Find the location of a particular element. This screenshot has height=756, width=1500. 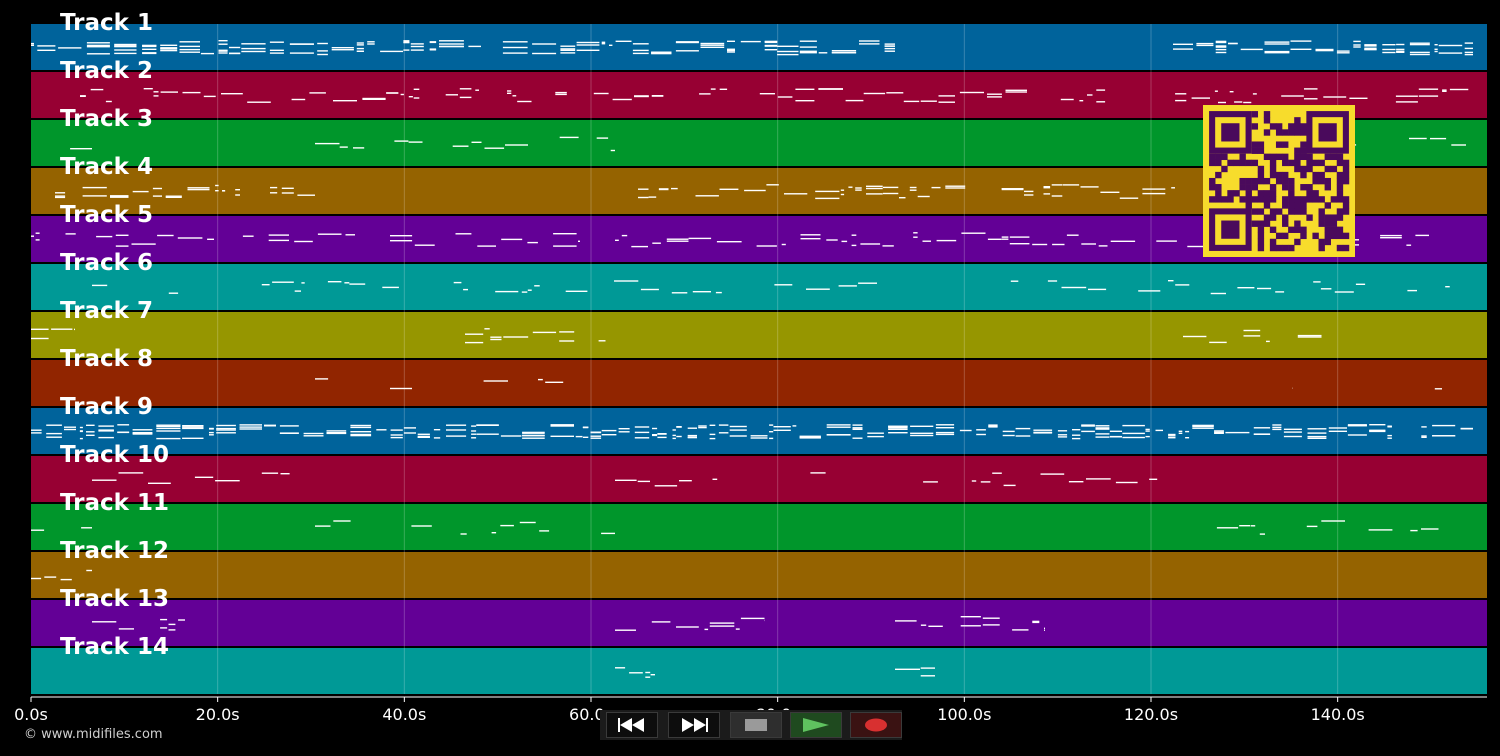

qr-code-image is located at coordinates (1279, 181).